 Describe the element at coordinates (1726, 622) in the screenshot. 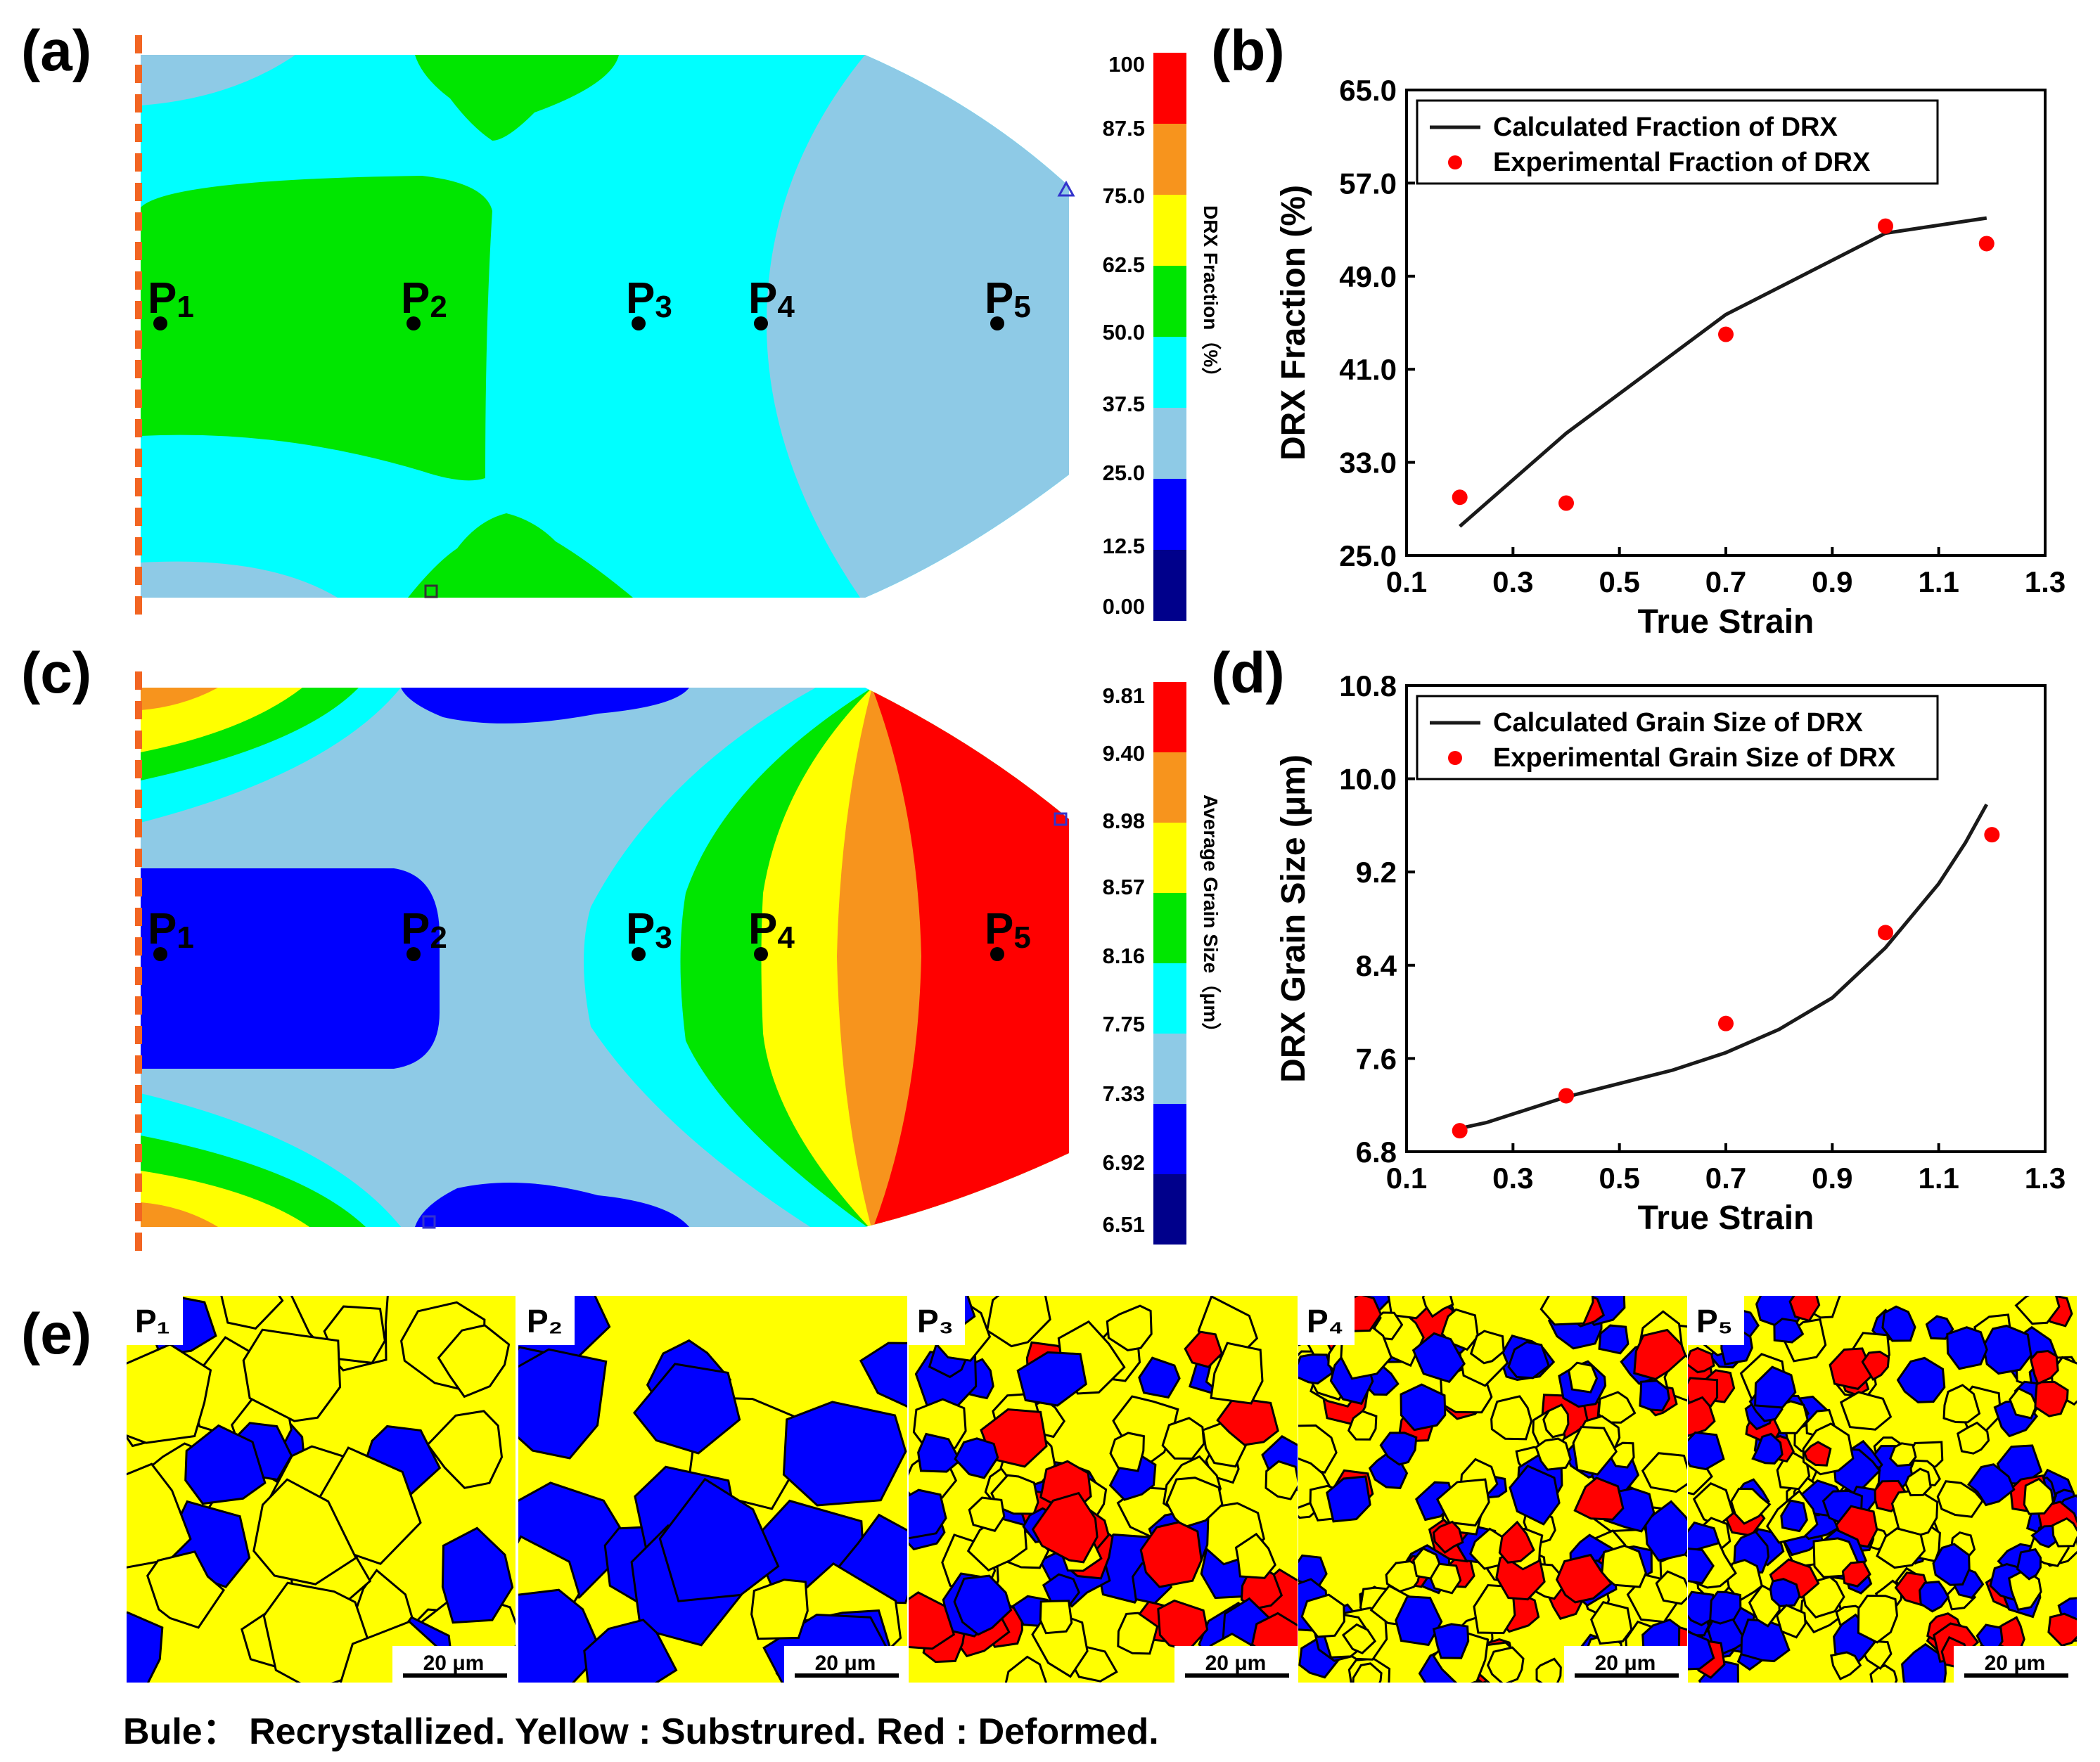

I see `x-axis-label: True Strain` at that location.